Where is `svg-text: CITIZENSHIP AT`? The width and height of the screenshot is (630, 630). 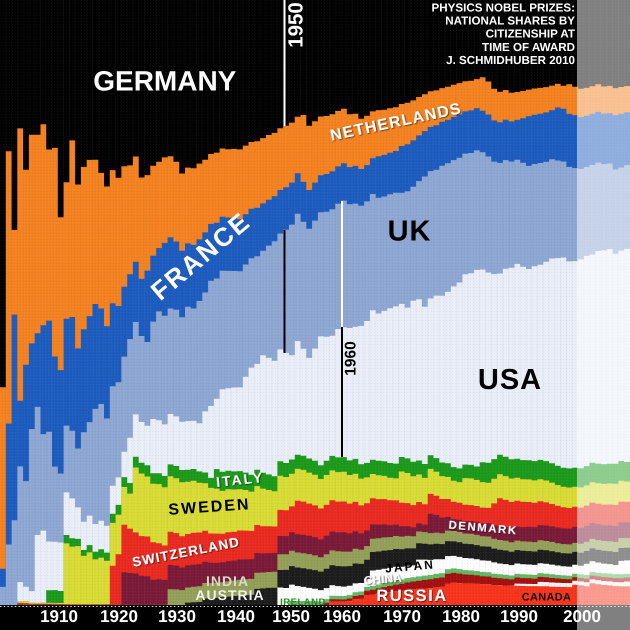 svg-text: CITIZENSHIP AT is located at coordinates (530, 34).